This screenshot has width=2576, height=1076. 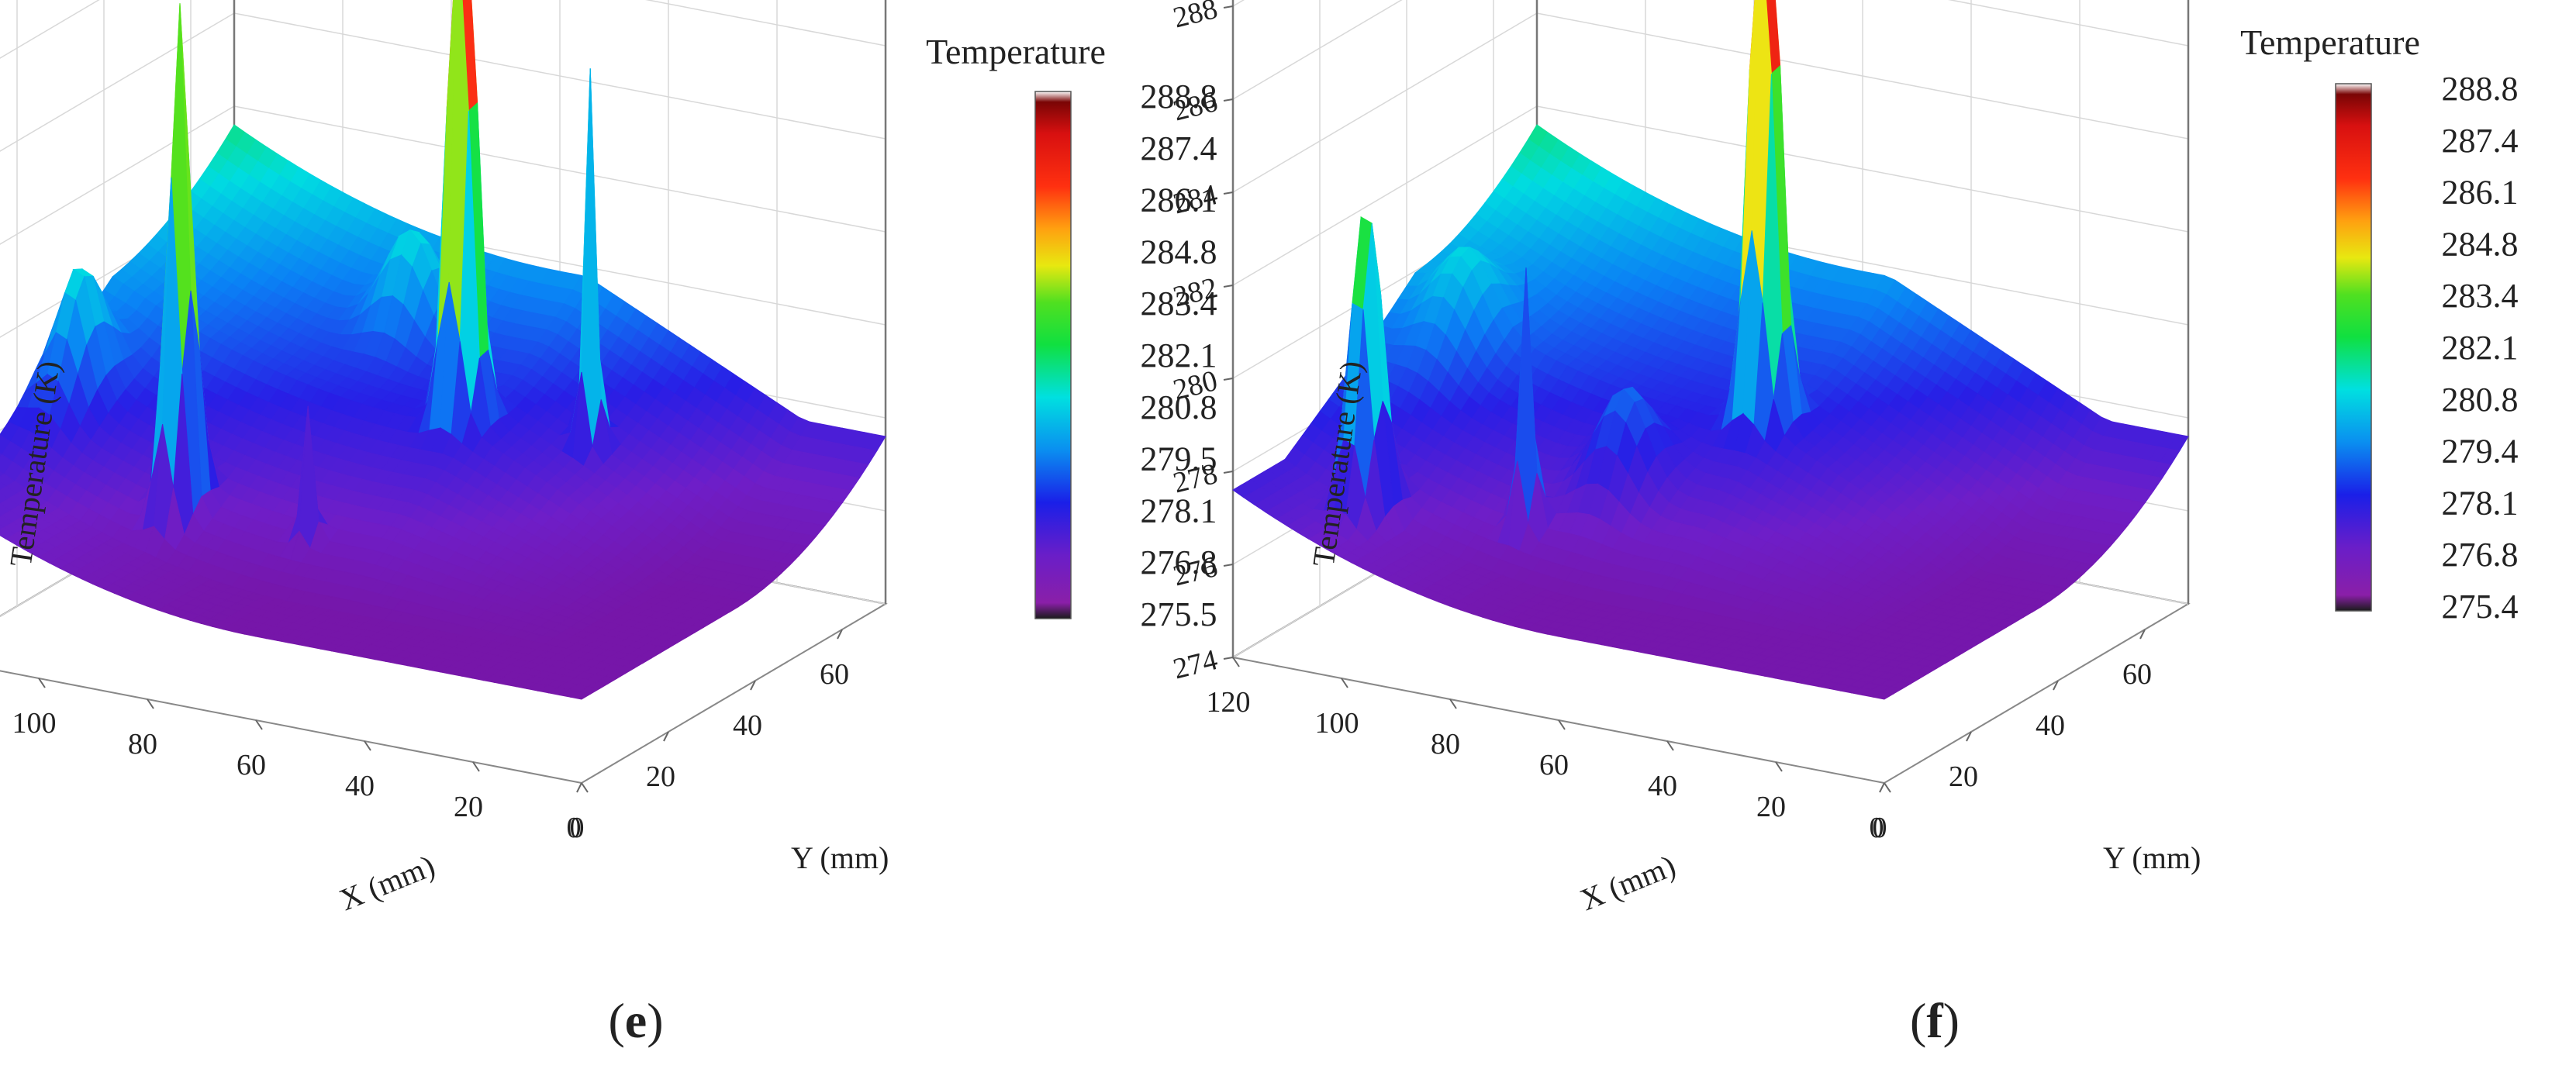 What do you see at coordinates (2480, 607) in the screenshot?
I see `colorbar-tick-label: 275.4` at bounding box center [2480, 607].